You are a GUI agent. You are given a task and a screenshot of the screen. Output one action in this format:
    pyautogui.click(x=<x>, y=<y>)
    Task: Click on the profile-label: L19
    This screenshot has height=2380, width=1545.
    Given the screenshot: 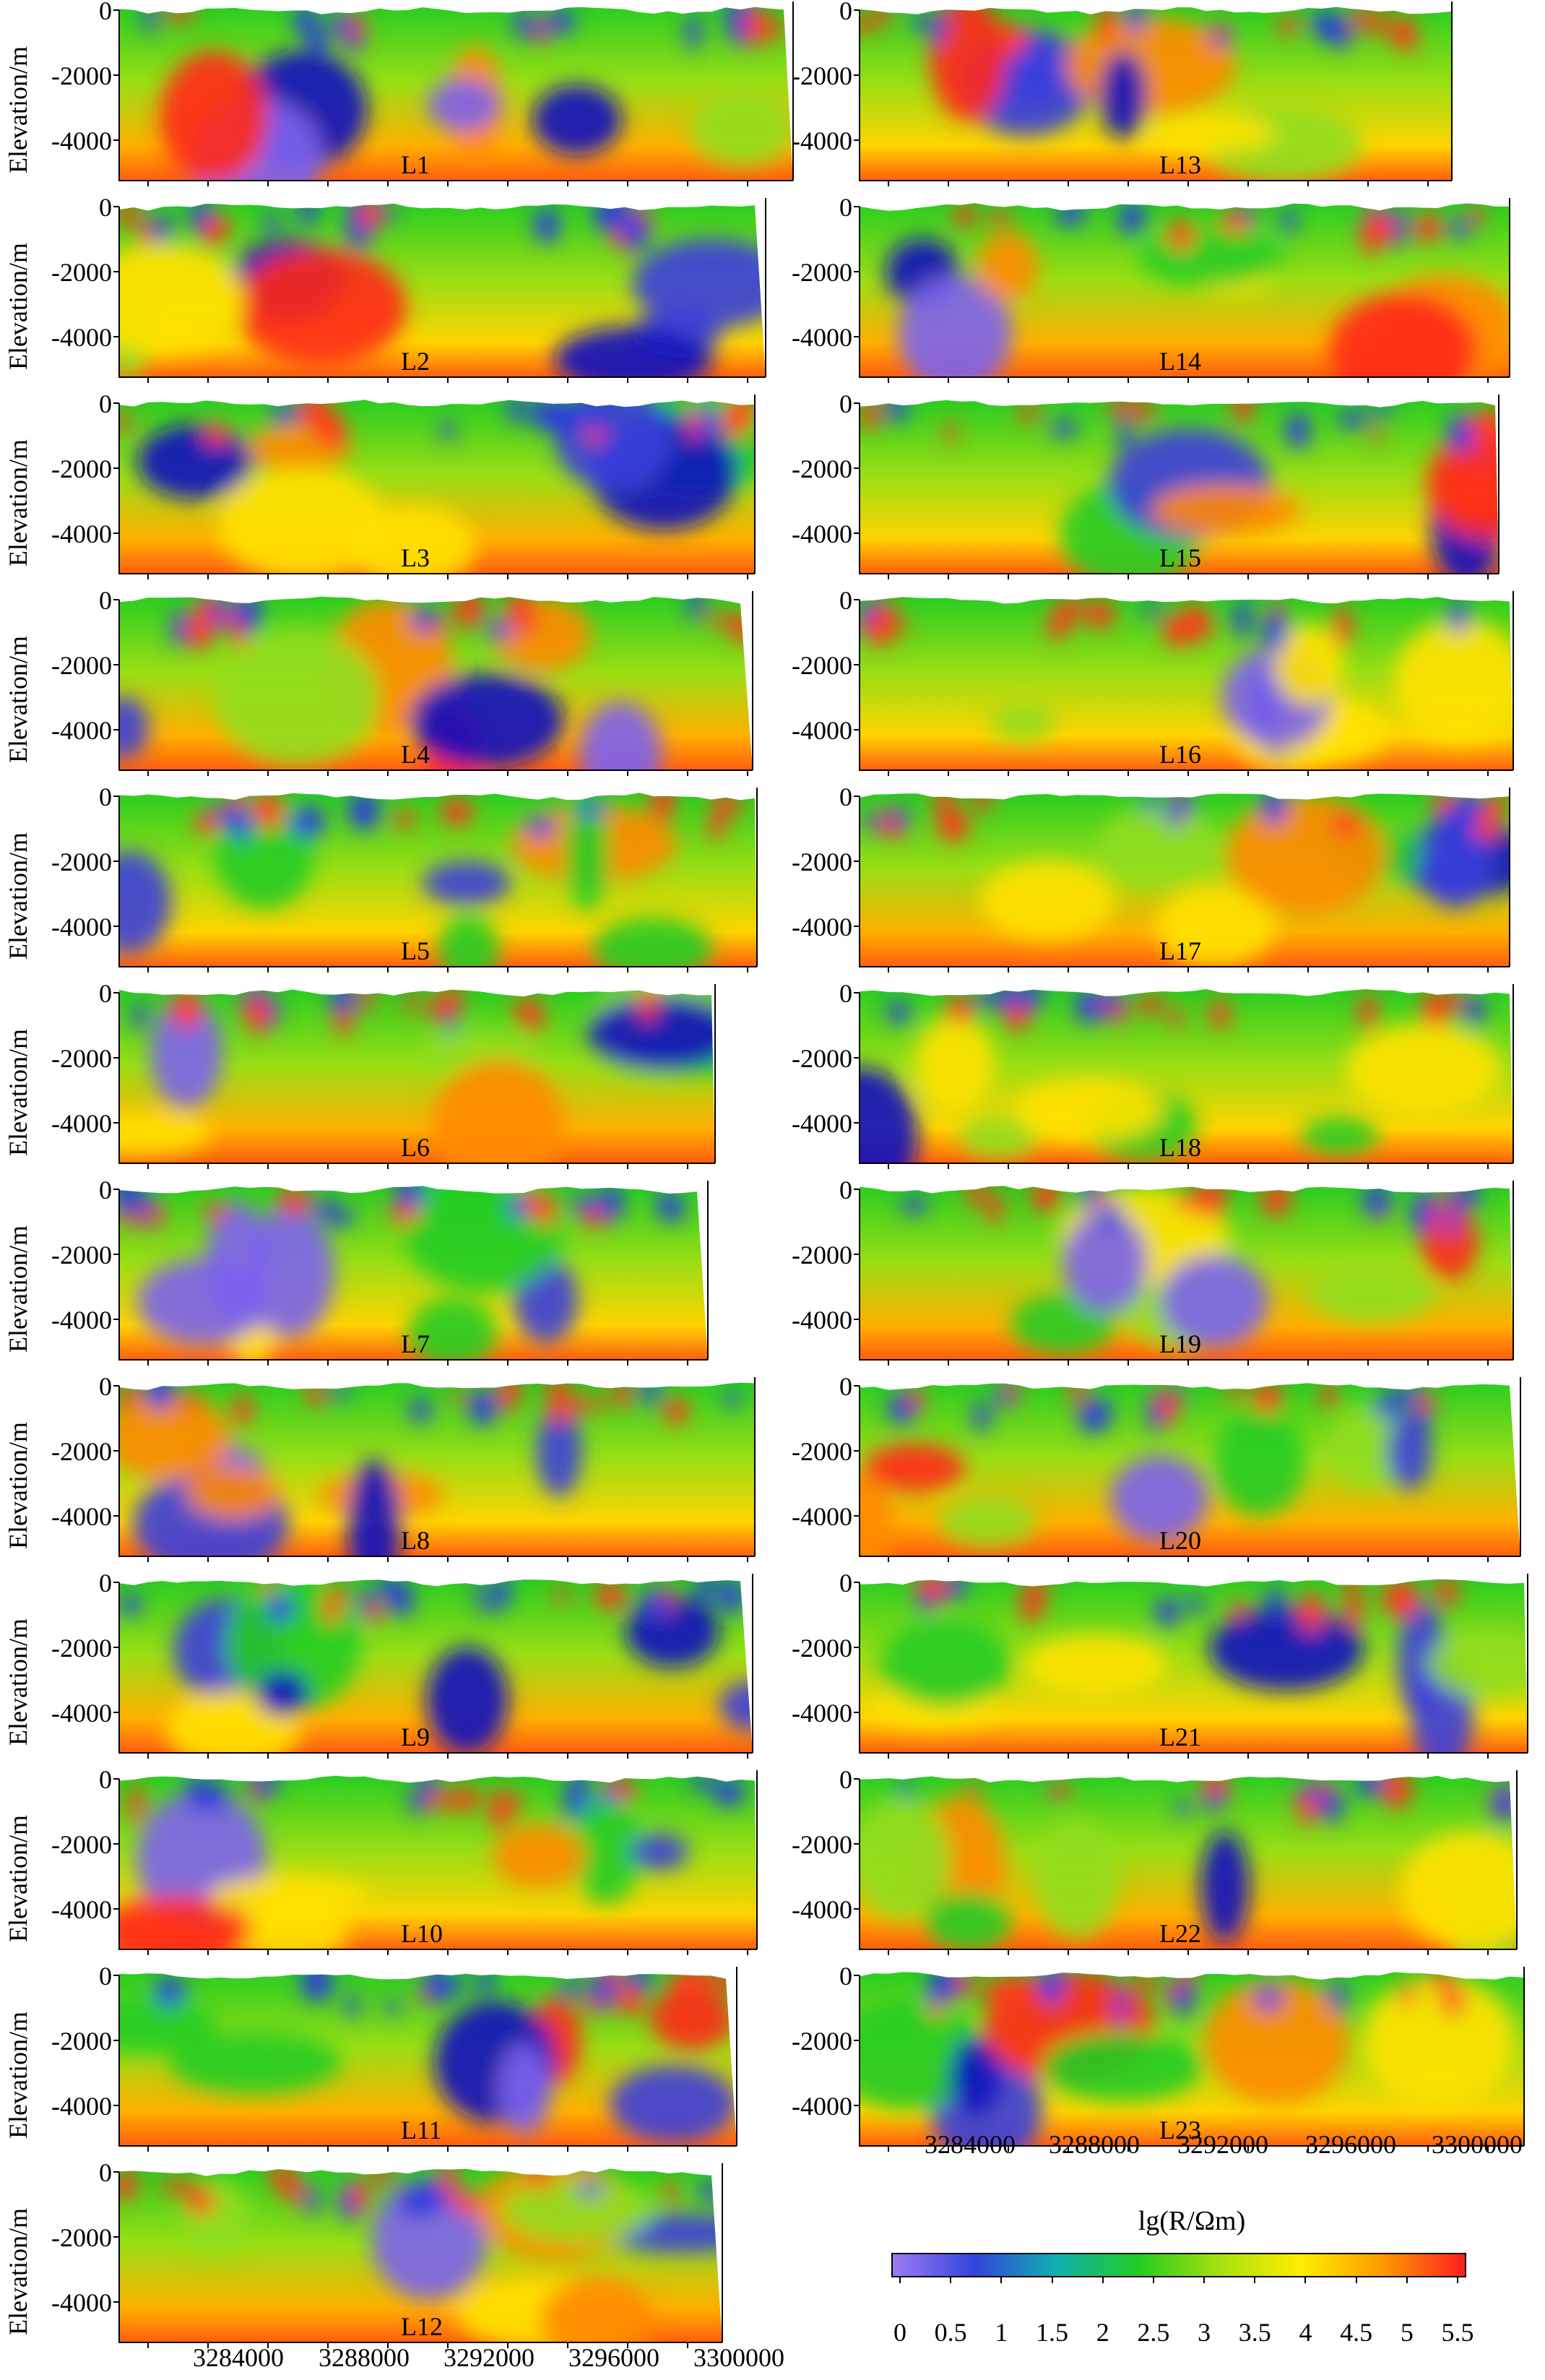 What is the action you would take?
    pyautogui.click(x=1180, y=1343)
    